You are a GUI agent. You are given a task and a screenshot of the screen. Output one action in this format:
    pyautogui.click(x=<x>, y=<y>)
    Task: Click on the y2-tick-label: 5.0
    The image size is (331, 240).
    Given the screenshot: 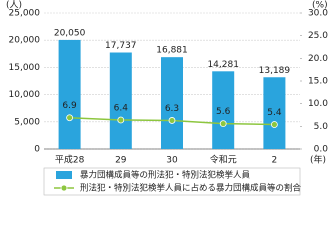 What is the action you would take?
    pyautogui.click(x=321, y=127)
    